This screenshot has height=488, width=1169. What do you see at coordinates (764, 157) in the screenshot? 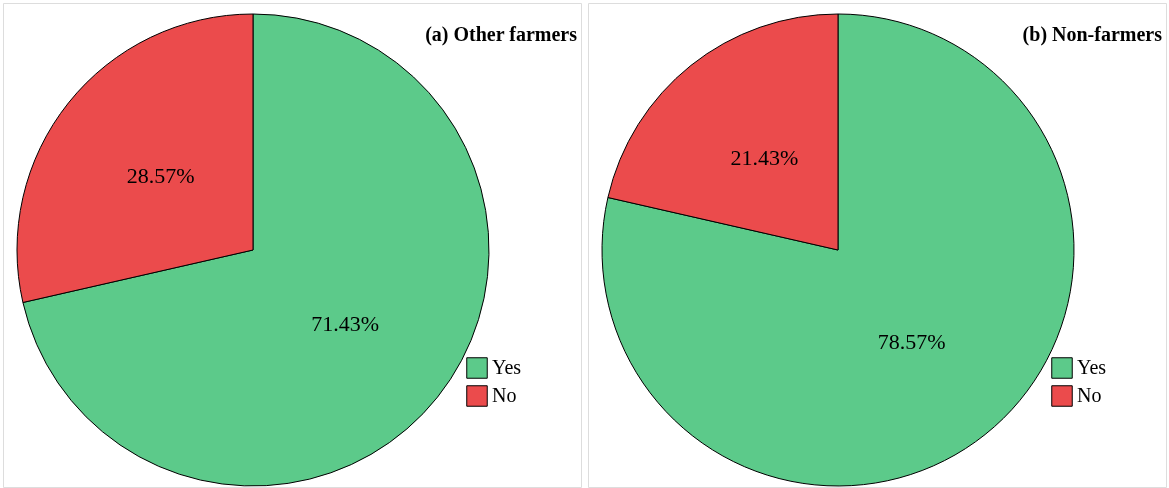
I see `data-label: 21.43%` at bounding box center [764, 157].